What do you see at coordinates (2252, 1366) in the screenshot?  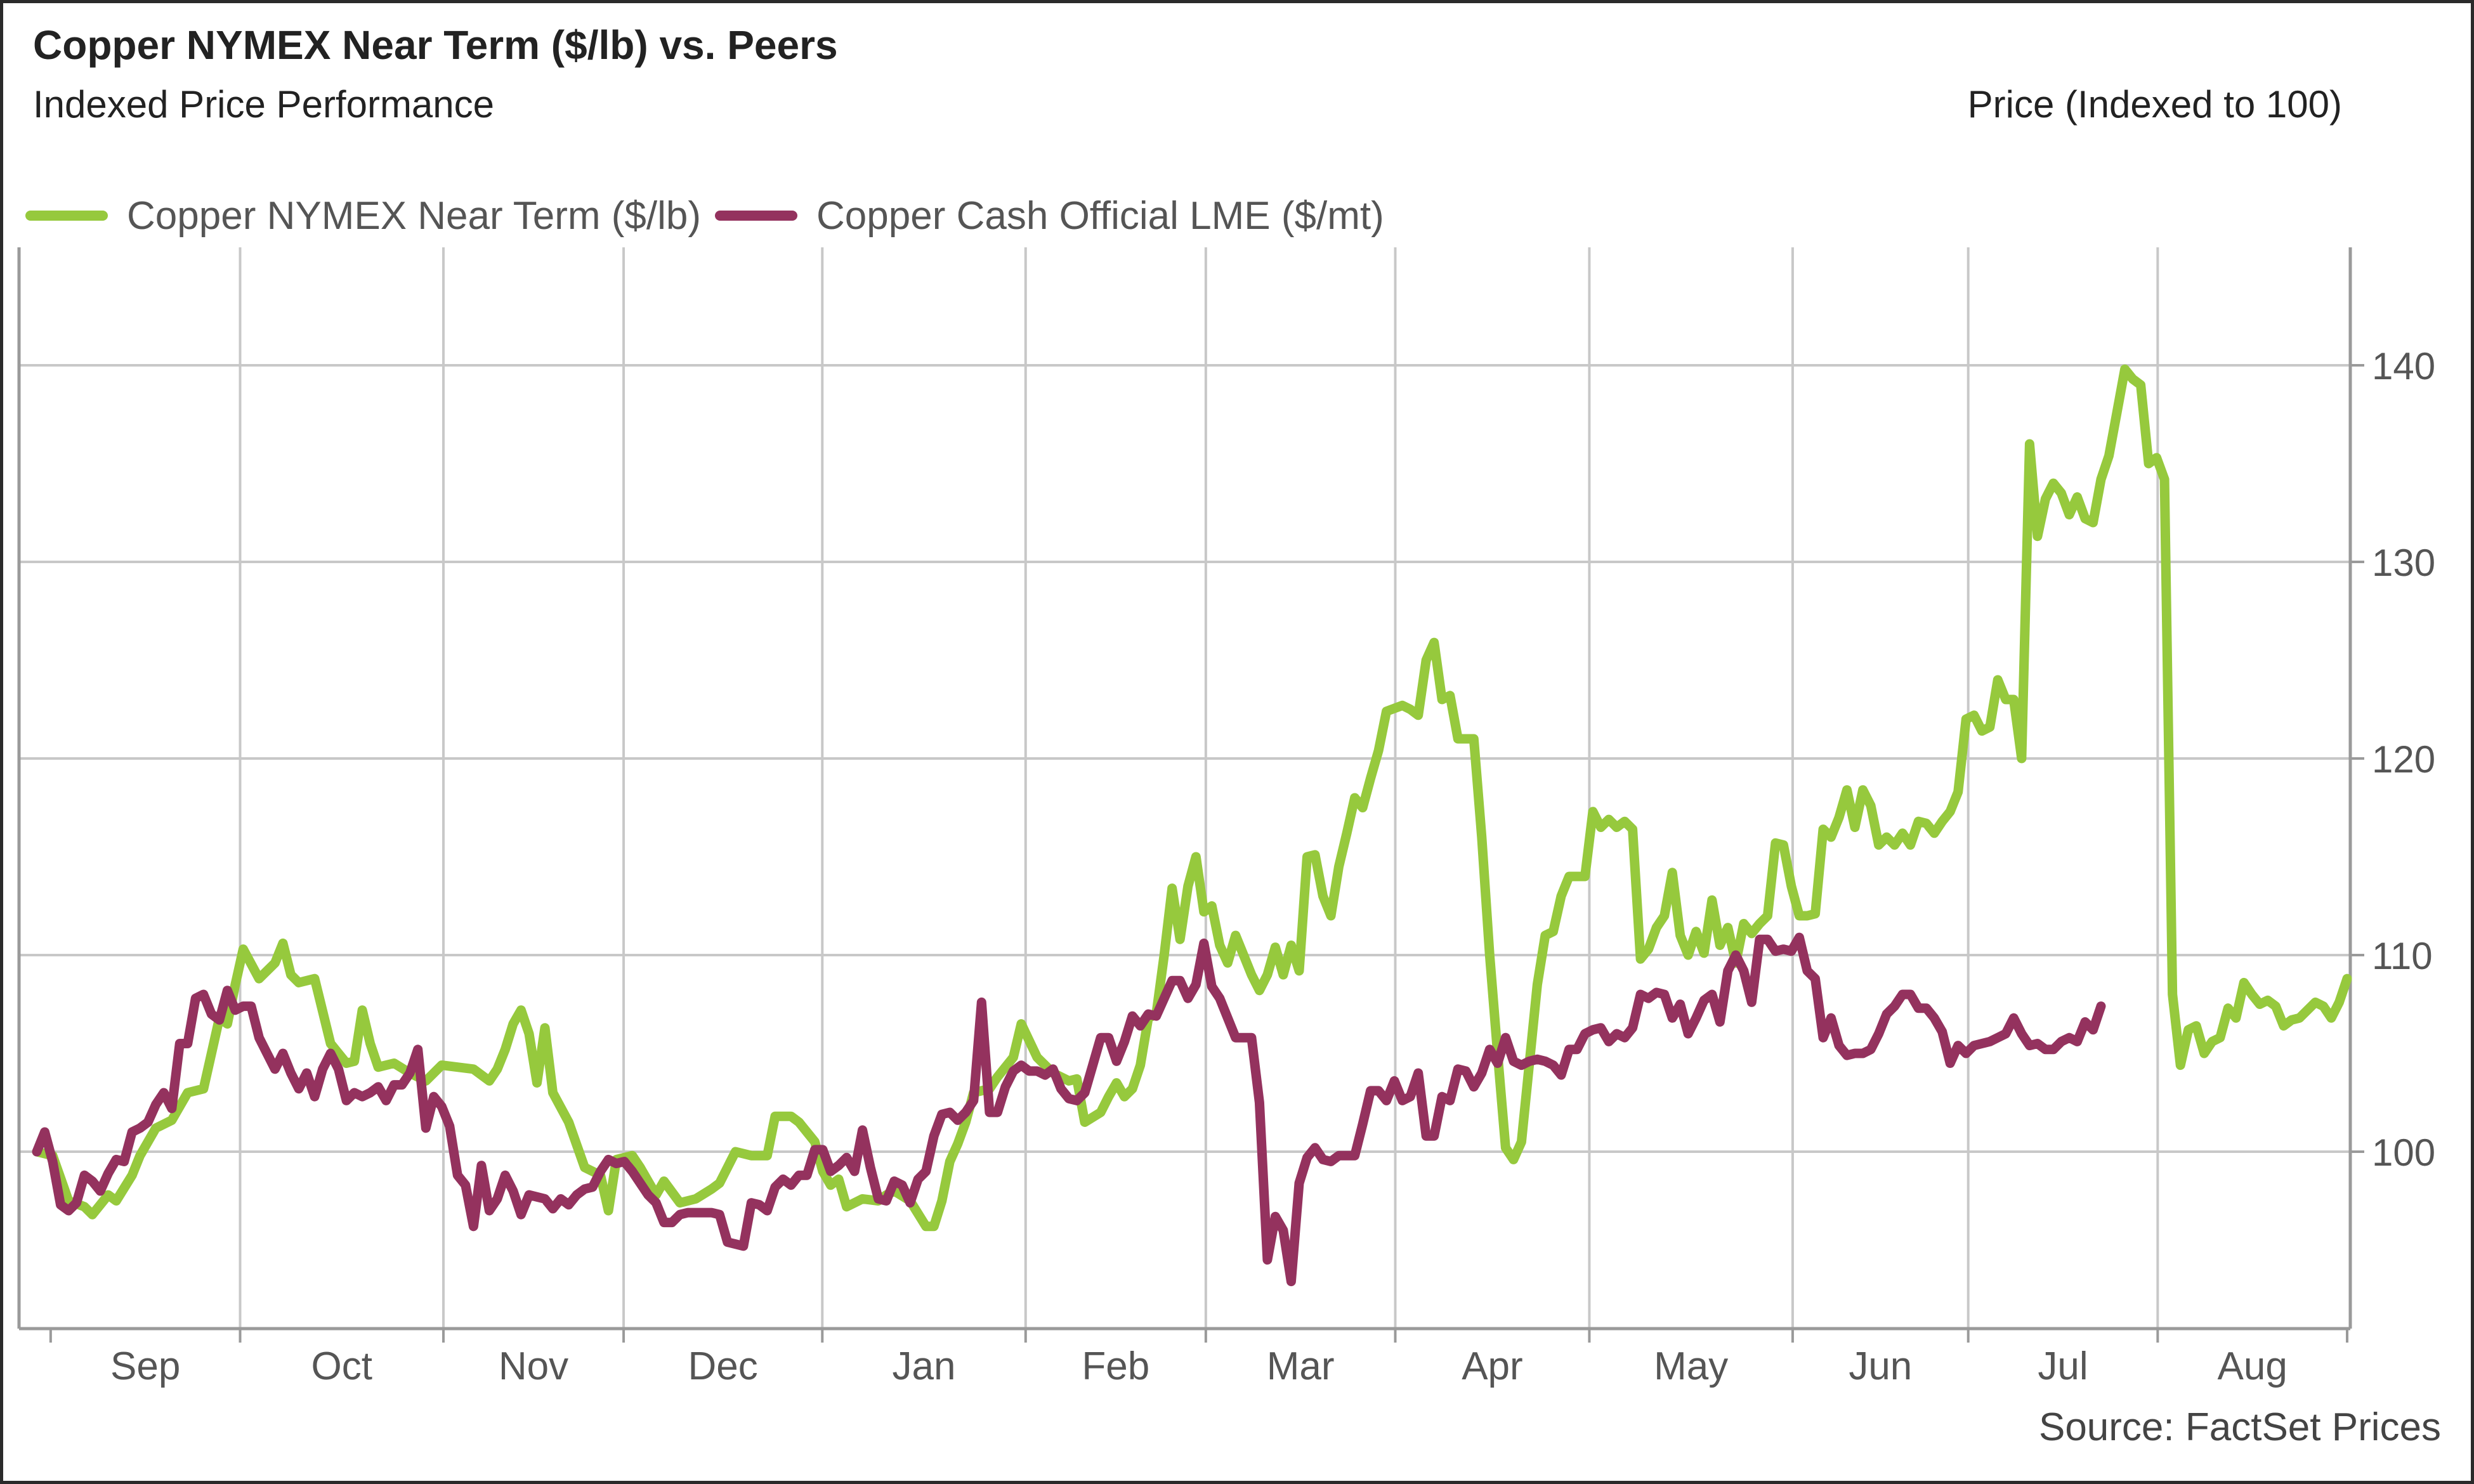 I see `xtick-label-aug: Aug` at bounding box center [2252, 1366].